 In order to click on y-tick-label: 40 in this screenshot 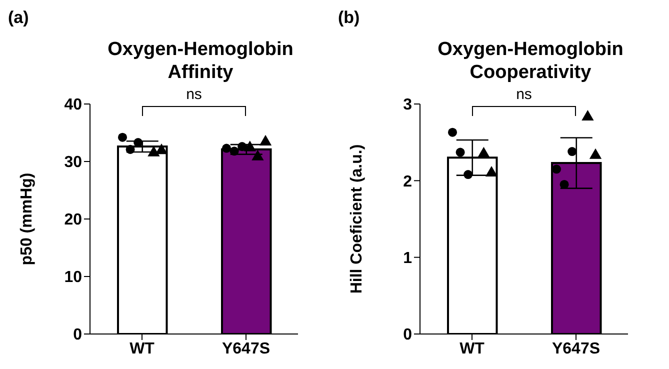, I will do `click(73, 105)`.